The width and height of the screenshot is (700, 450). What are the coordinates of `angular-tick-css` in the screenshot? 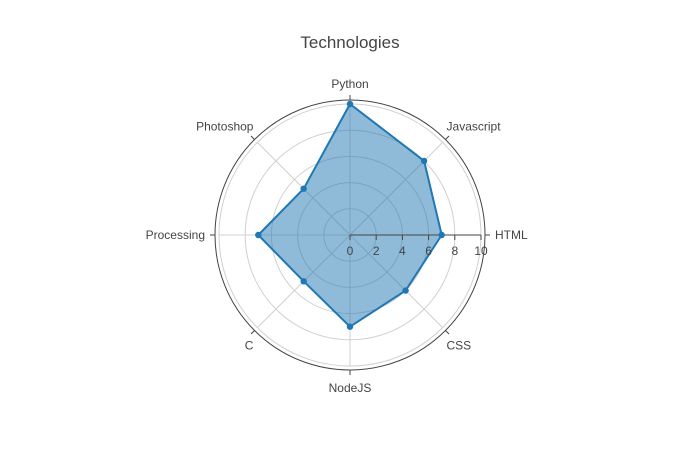 It's located at (447, 332).